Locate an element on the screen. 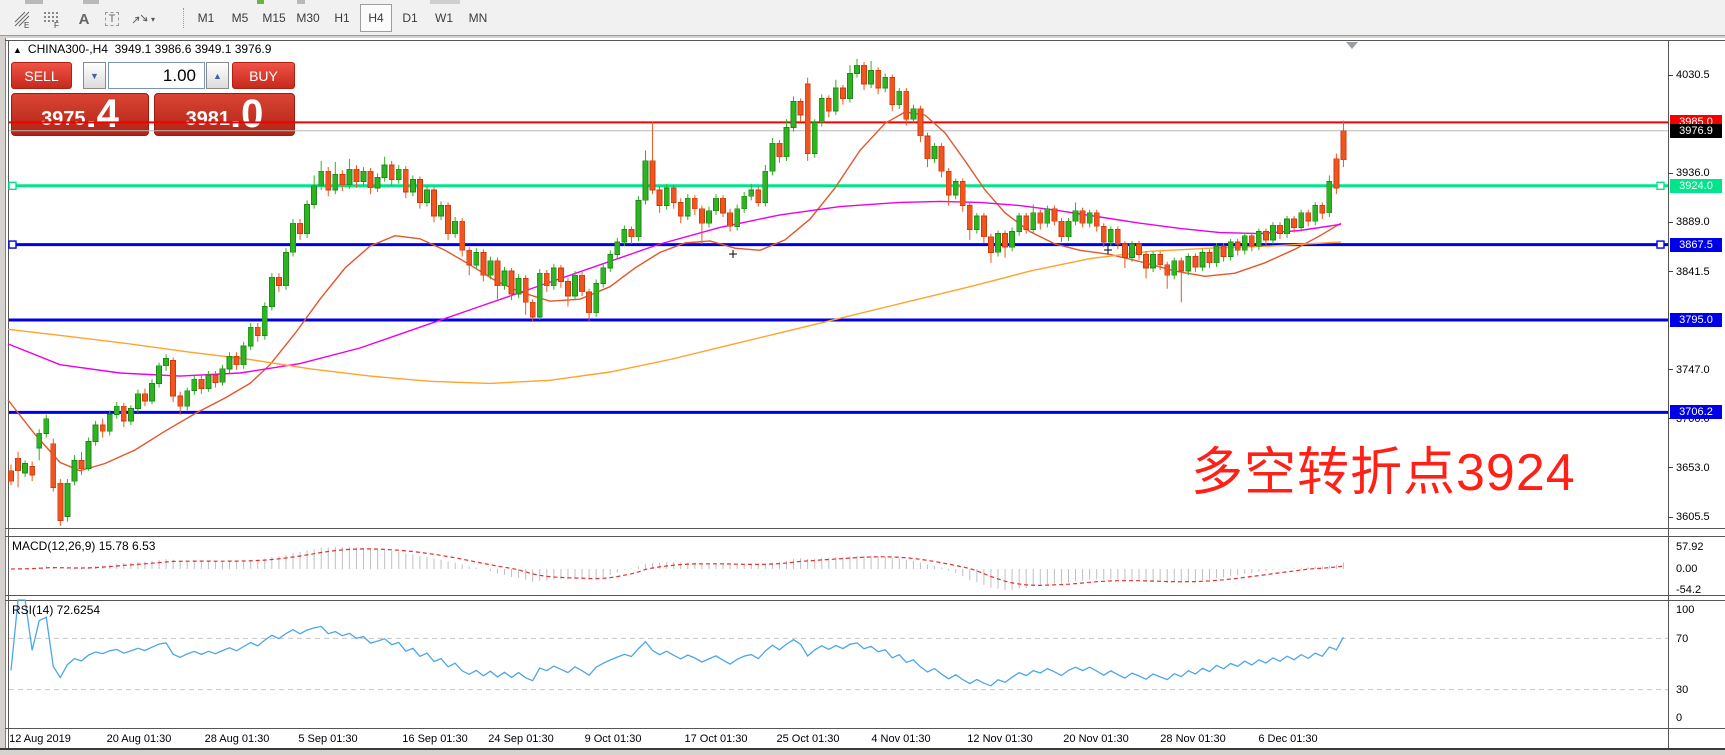  hatch-pattern-tool-icon: E is located at coordinates (22, 19).